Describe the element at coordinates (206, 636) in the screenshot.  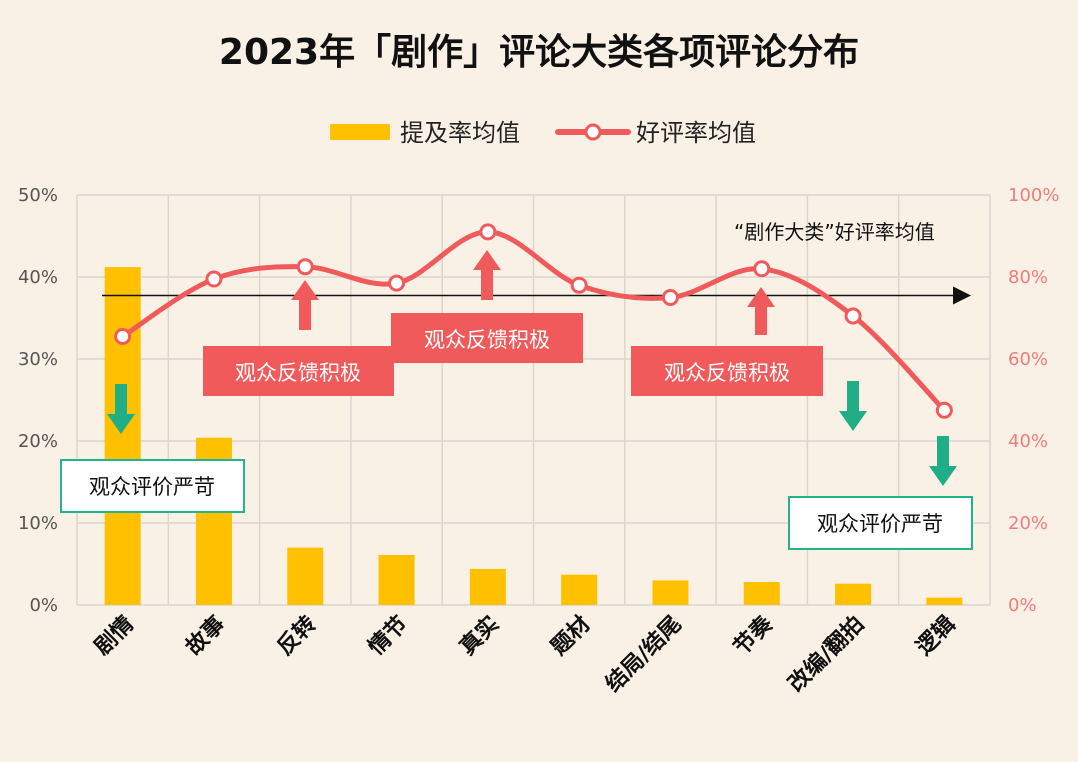
I see `x-category-label: 故事` at that location.